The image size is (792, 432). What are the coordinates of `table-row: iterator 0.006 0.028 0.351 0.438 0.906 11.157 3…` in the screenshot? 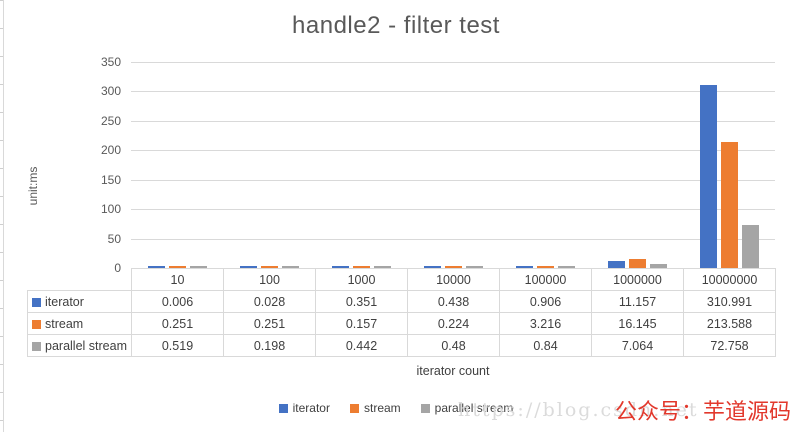 It's located at (401, 301).